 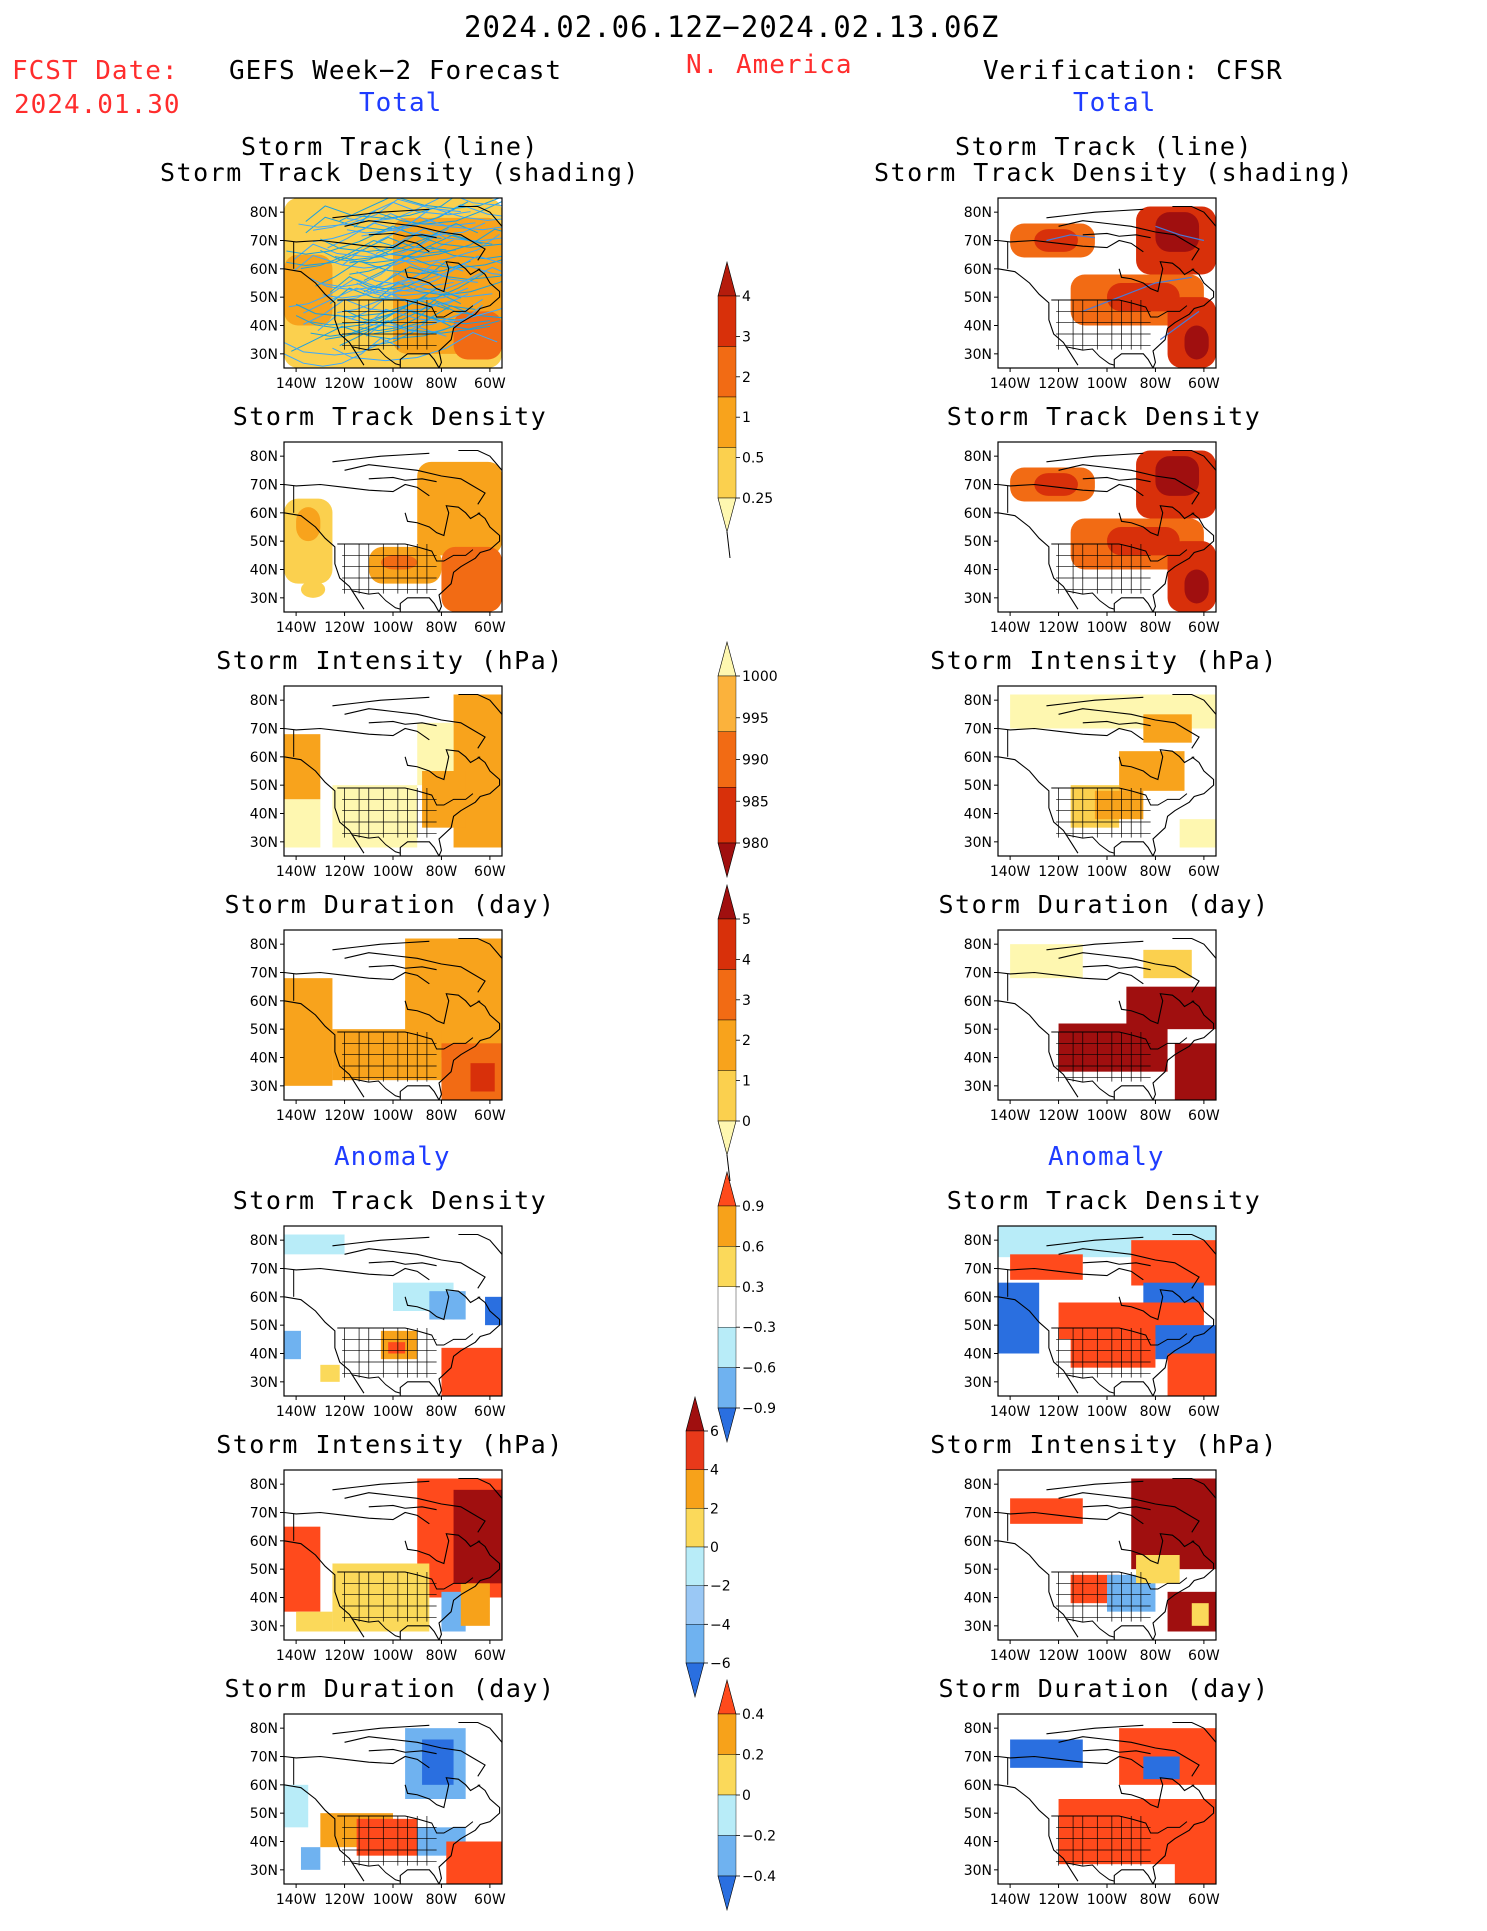 What do you see at coordinates (1104, 304) in the screenshot?
I see `map-right-track: 80N 70N 60N 50N 40N 30N 140W 120W 100W 80W 60W` at bounding box center [1104, 304].